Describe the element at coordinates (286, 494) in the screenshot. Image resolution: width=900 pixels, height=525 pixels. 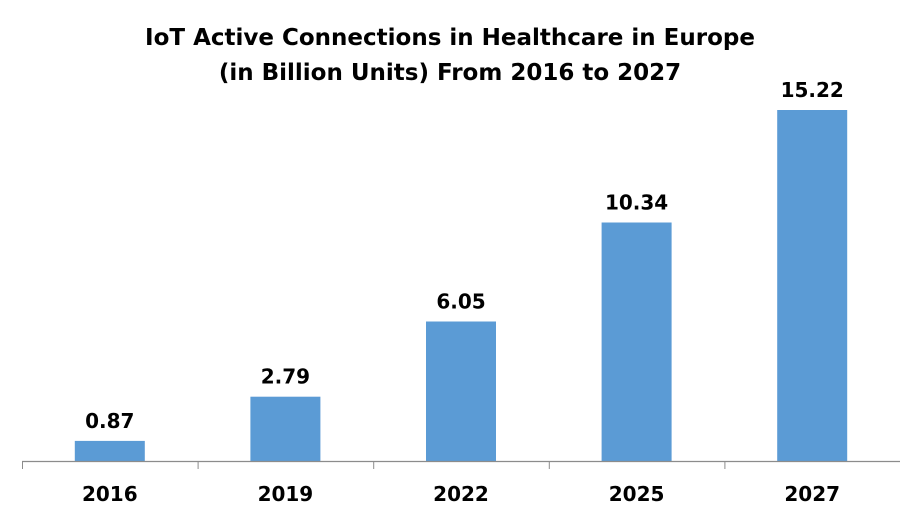
I see `x-tick-label-2019: 2019` at that location.